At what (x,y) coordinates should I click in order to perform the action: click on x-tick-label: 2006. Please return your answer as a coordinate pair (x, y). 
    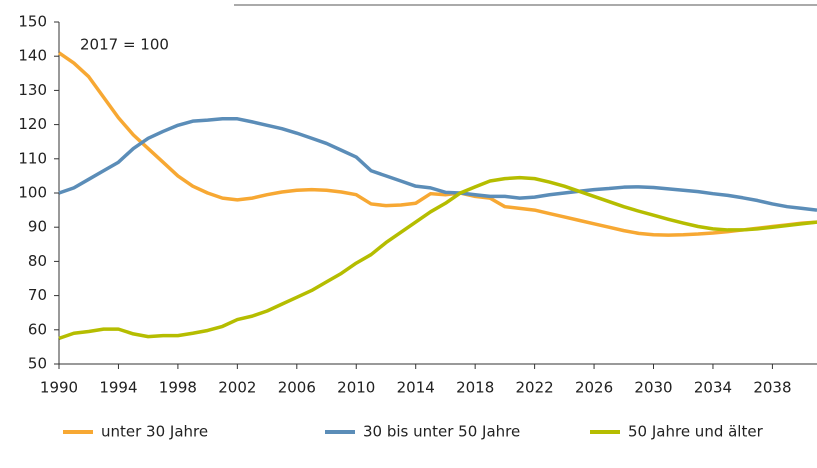
    Looking at the image, I should click on (297, 388).